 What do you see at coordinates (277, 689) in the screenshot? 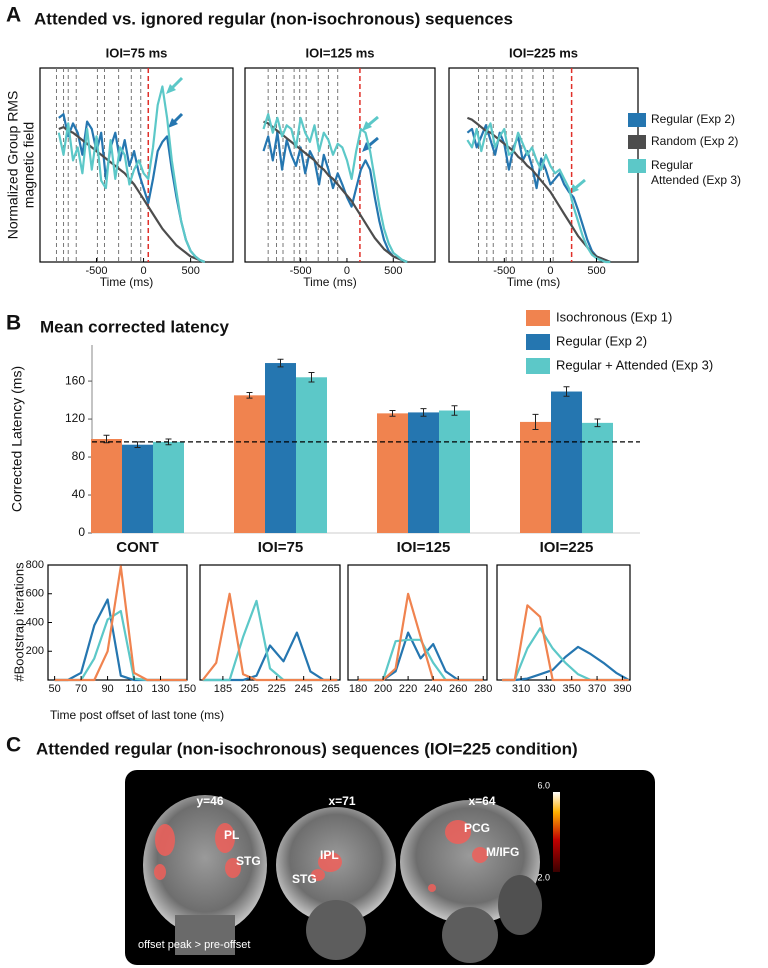
I see `x-tick-label: 225` at bounding box center [277, 689].